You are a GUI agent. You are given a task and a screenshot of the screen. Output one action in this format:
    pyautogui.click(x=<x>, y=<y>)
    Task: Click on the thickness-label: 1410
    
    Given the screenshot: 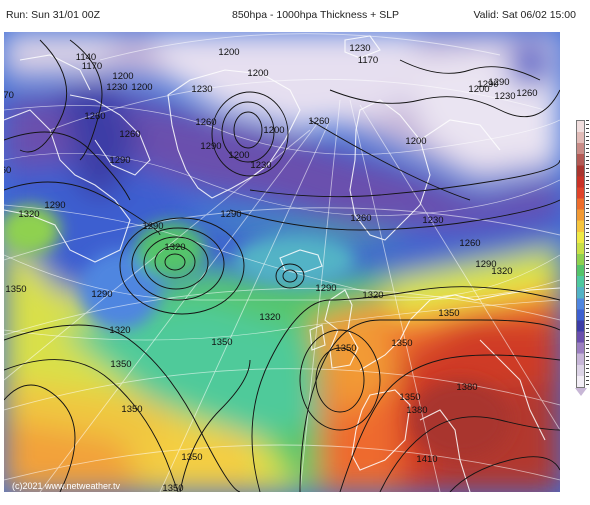 What is the action you would take?
    pyautogui.click(x=426, y=459)
    